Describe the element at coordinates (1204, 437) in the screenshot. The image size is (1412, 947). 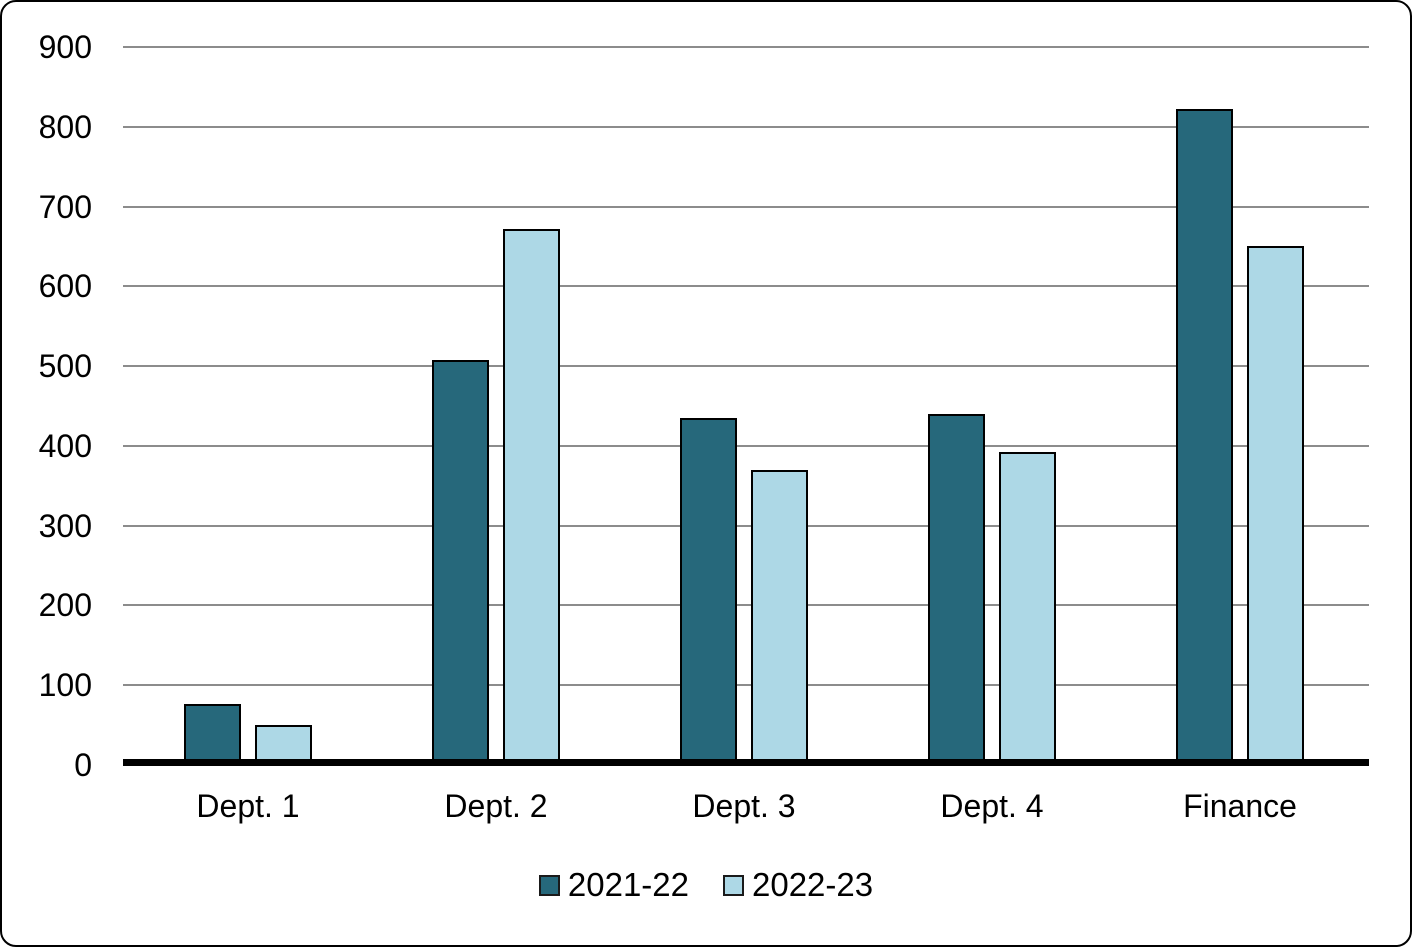
I see `bar-2021-22-finance` at that location.